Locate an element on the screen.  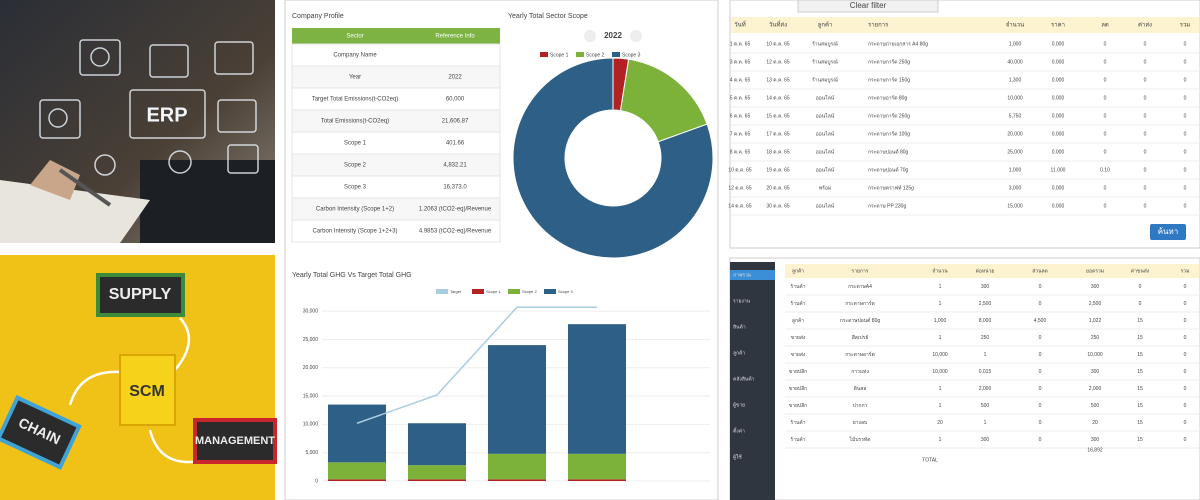
search-button is located at coordinates (1168, 232).